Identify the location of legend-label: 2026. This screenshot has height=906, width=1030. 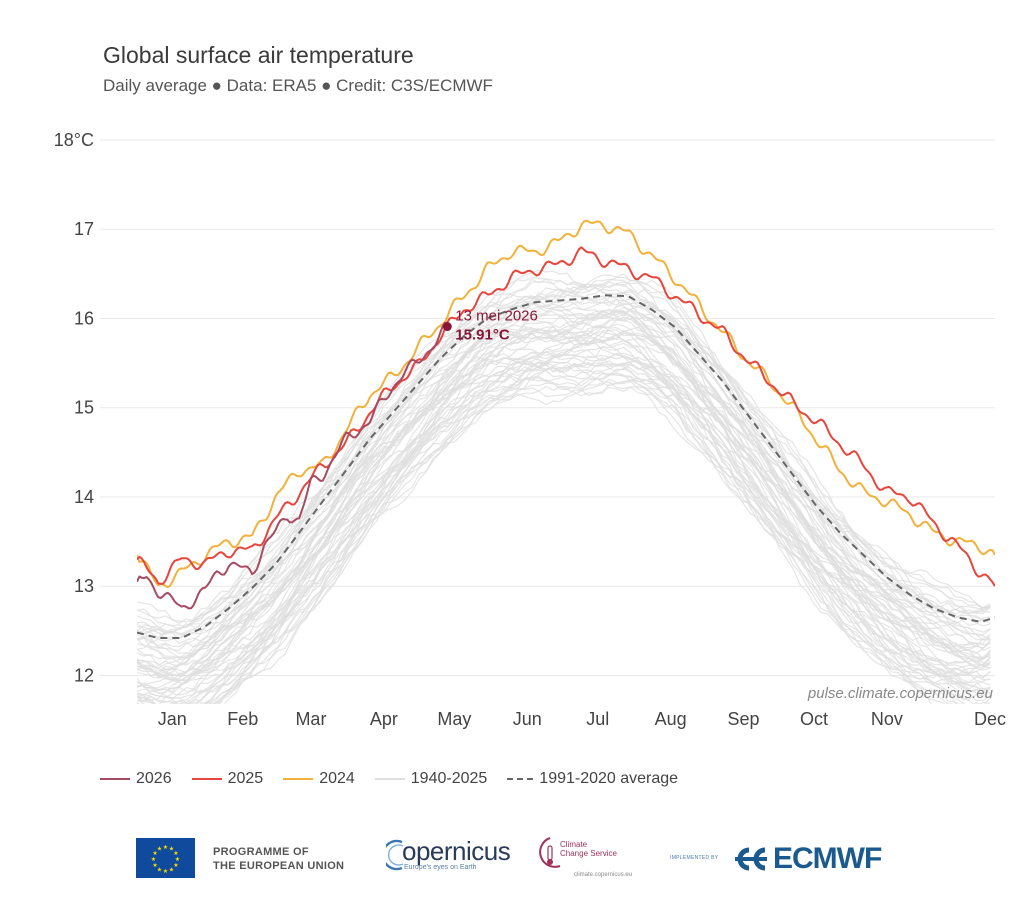
(154, 778).